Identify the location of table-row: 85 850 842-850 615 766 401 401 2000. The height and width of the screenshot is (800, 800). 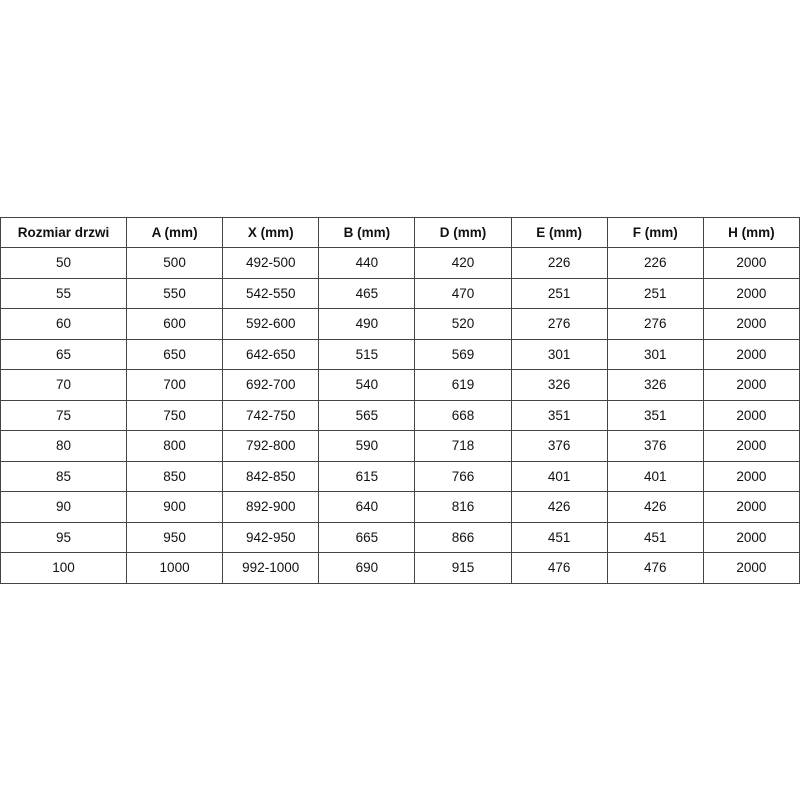
(400, 476).